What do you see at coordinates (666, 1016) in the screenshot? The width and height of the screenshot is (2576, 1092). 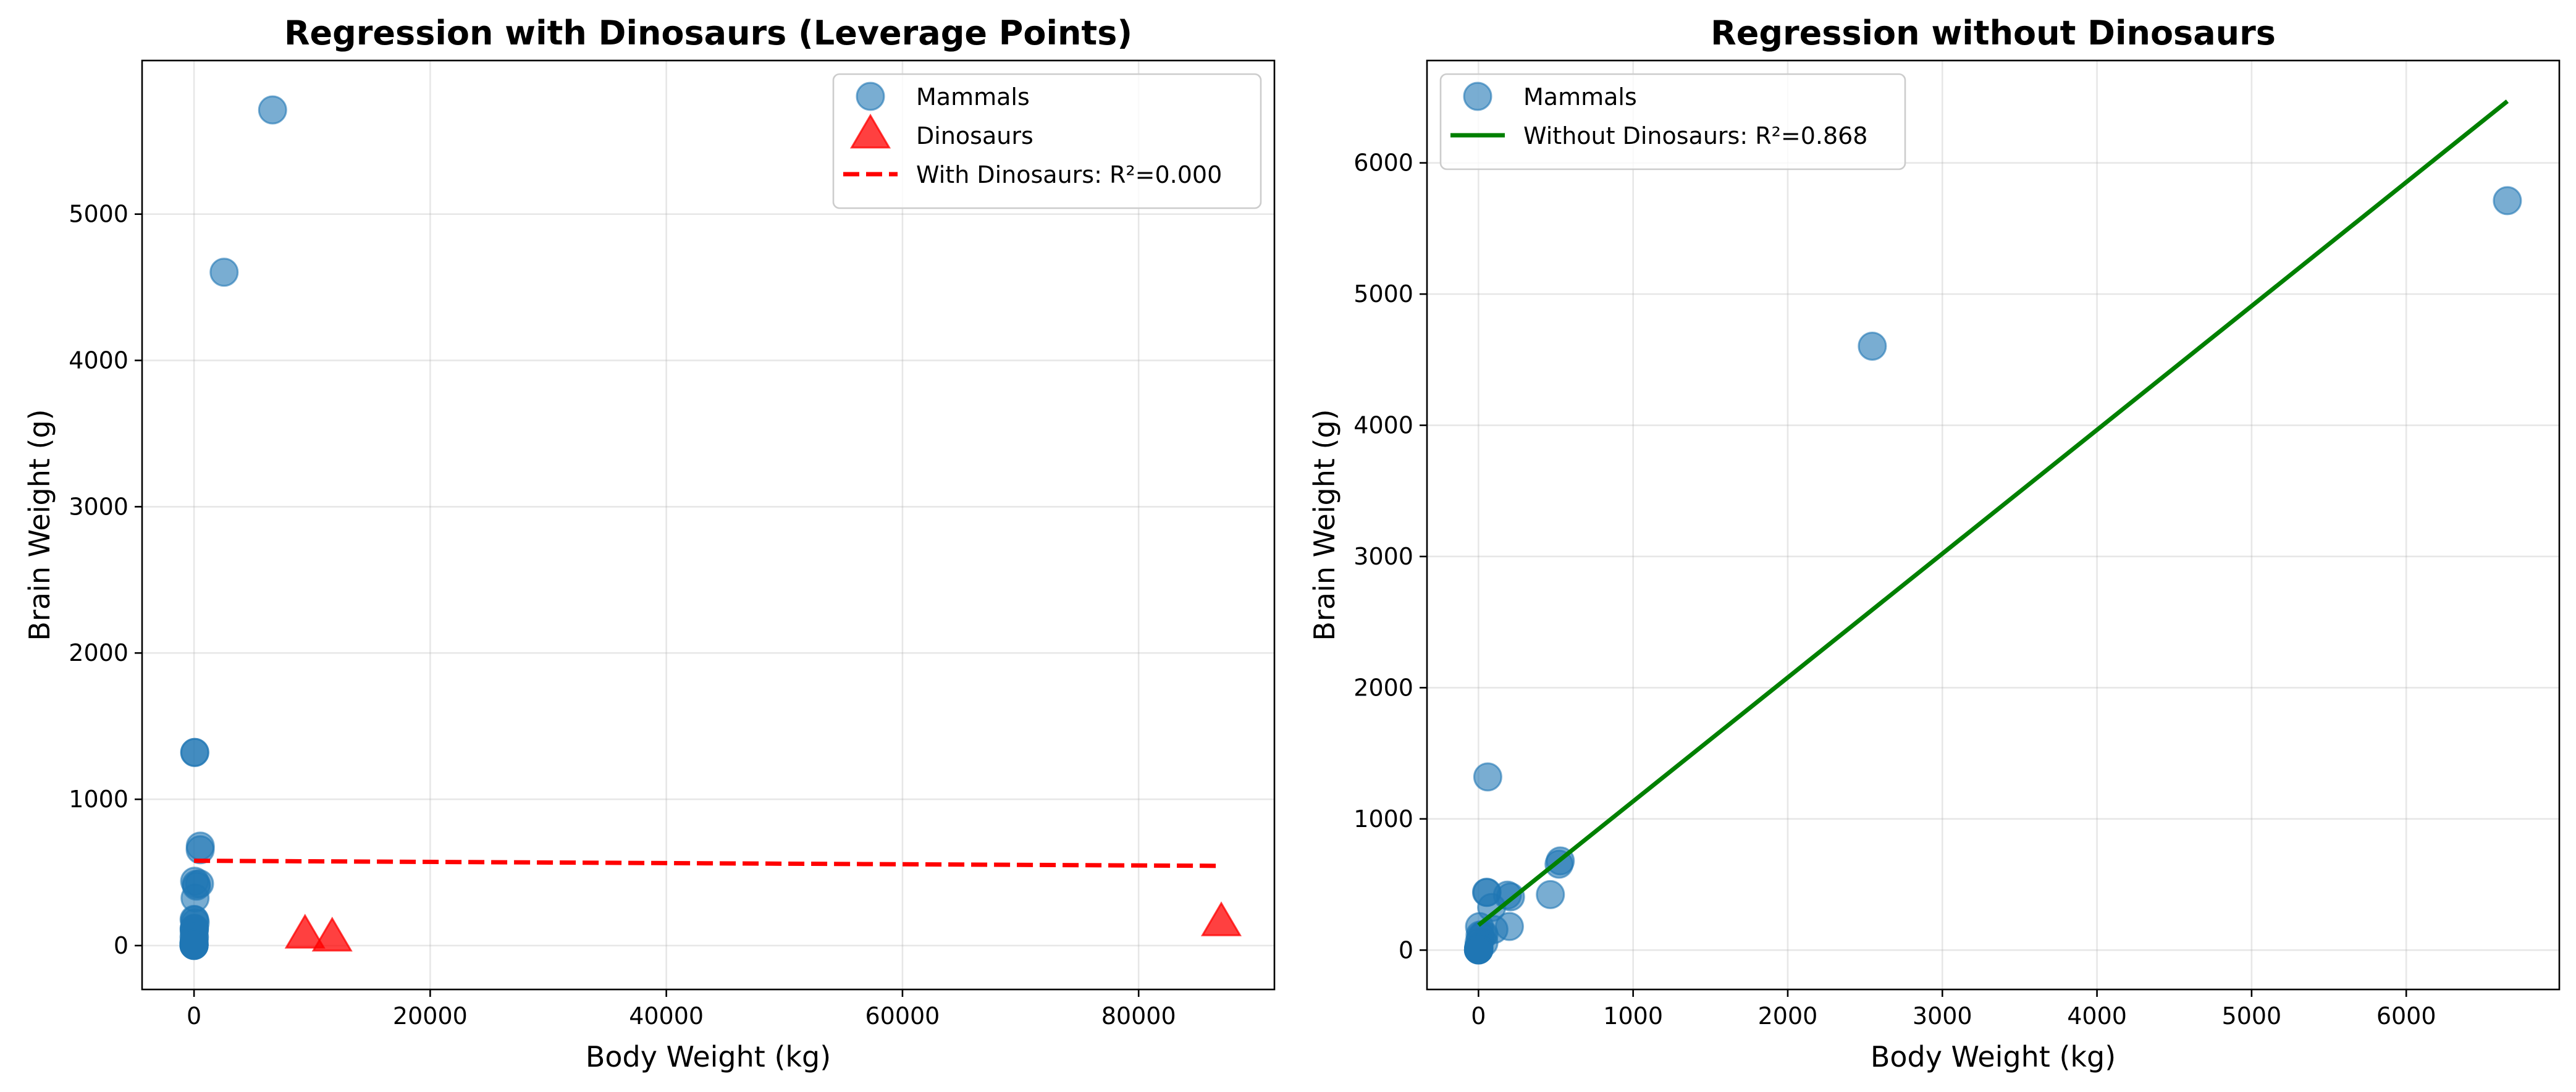 I see `x-tick-label: 40000` at bounding box center [666, 1016].